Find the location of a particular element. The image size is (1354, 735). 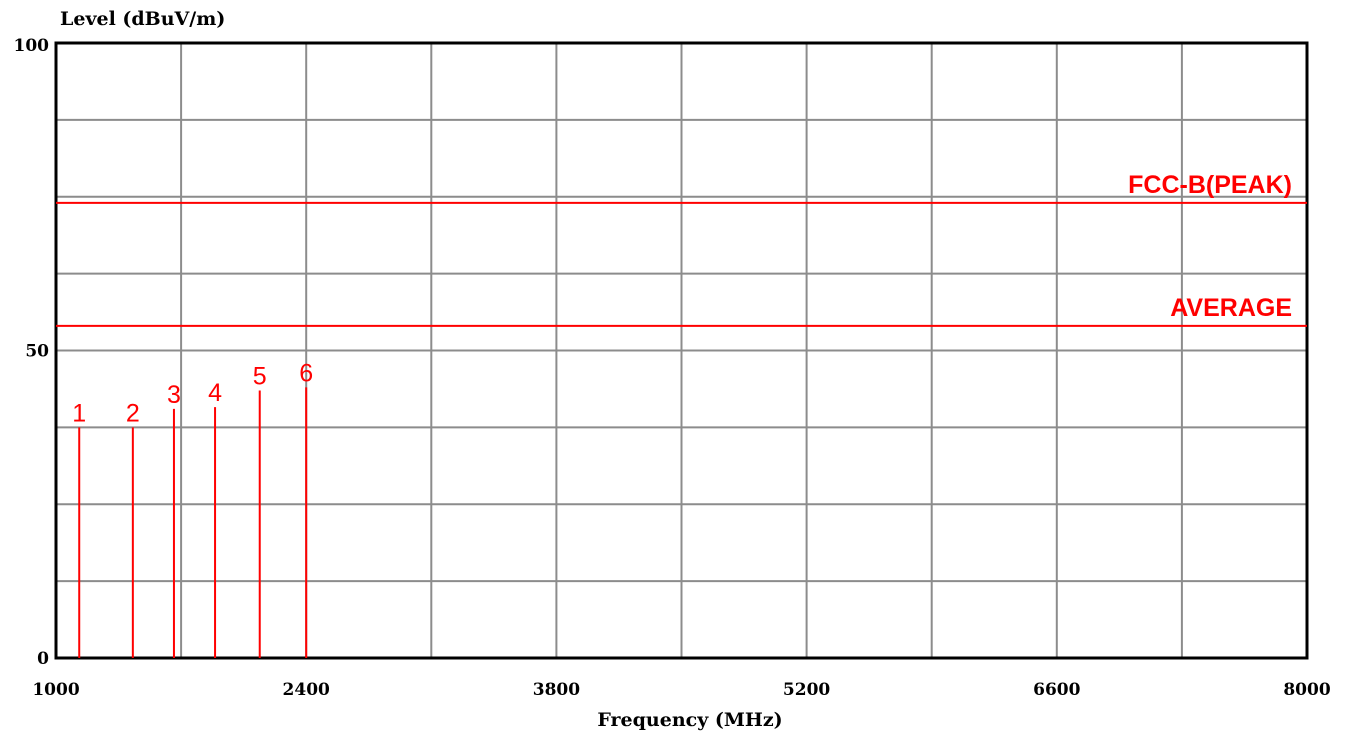

x-axis-title: Frequency (MHz) is located at coordinates (689, 720).